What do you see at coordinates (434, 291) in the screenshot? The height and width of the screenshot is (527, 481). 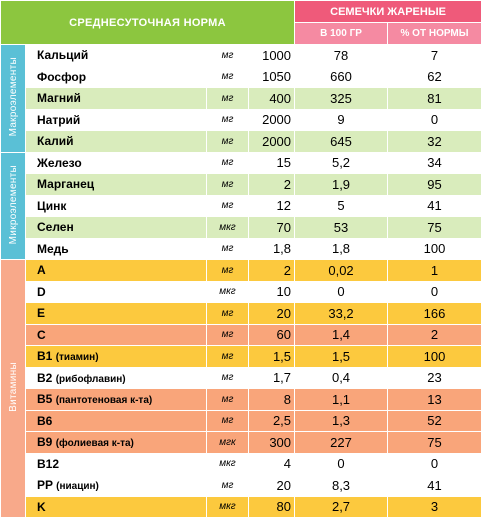 I see `percent-cell: 0` at bounding box center [434, 291].